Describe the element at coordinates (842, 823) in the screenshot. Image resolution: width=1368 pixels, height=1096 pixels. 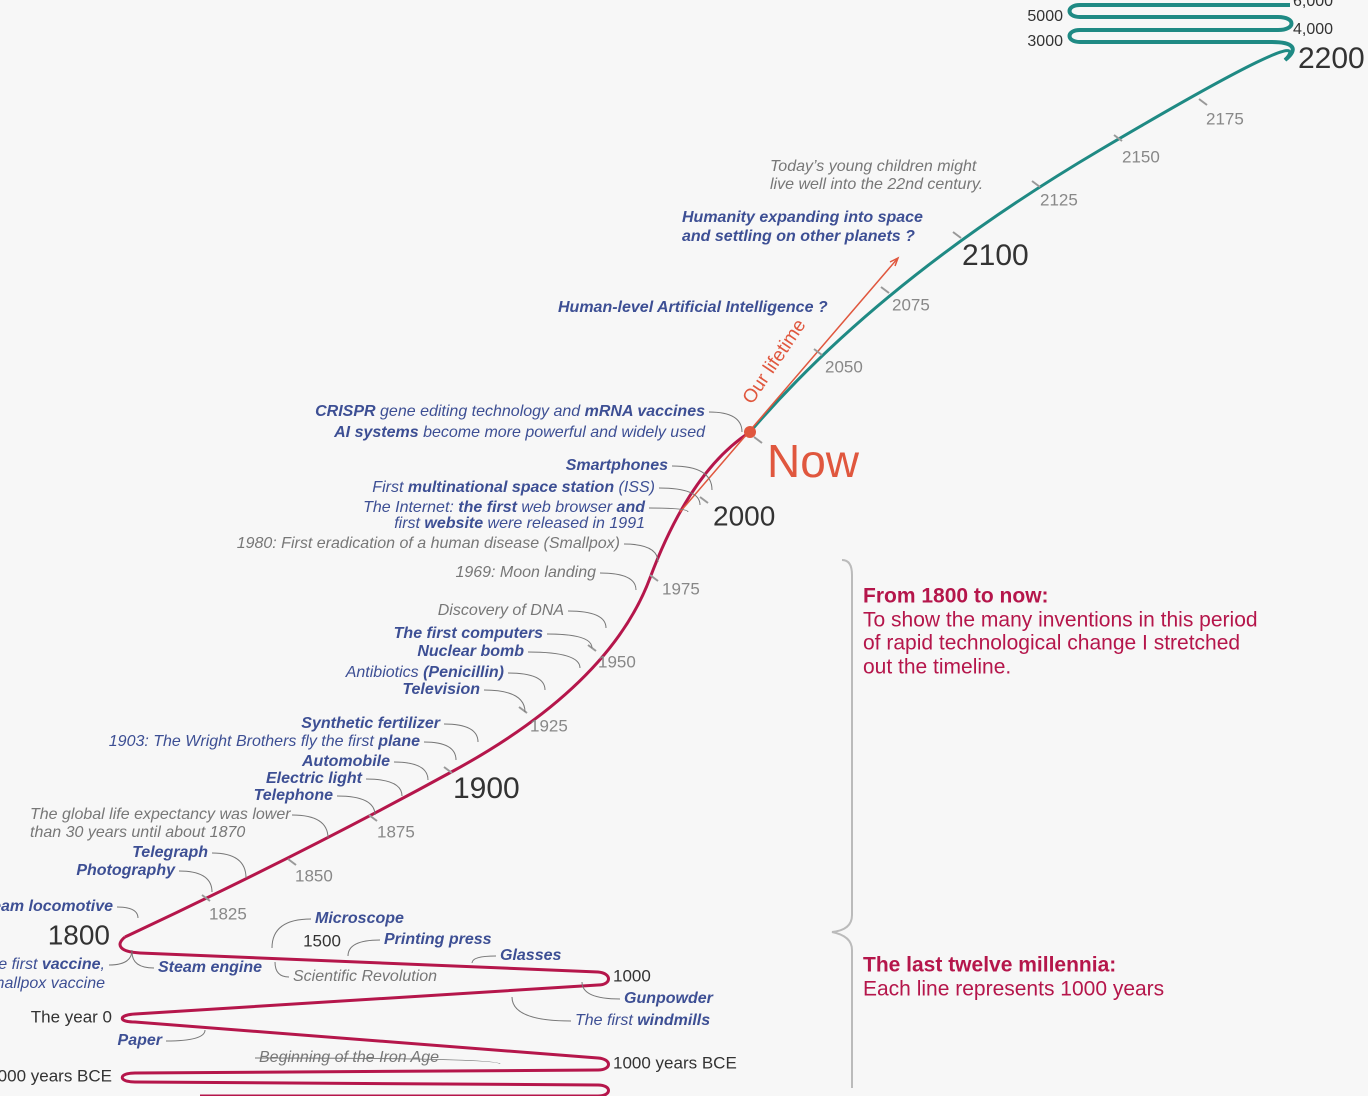
I see `brace` at that location.